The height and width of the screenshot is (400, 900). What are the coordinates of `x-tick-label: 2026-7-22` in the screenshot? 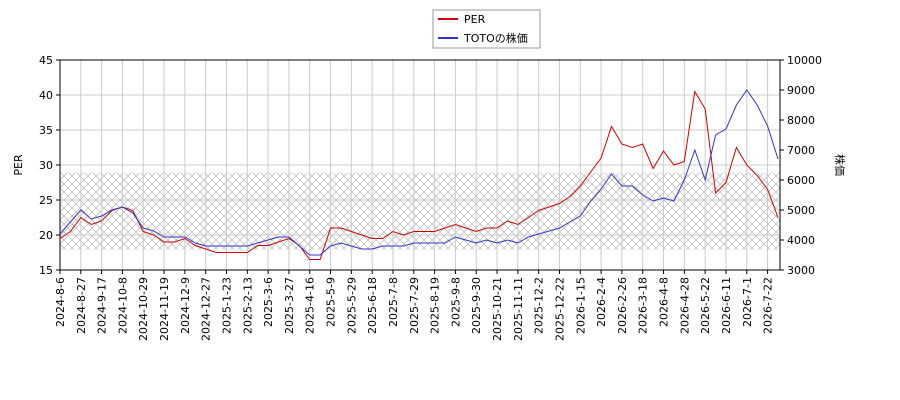 It's located at (768, 305).